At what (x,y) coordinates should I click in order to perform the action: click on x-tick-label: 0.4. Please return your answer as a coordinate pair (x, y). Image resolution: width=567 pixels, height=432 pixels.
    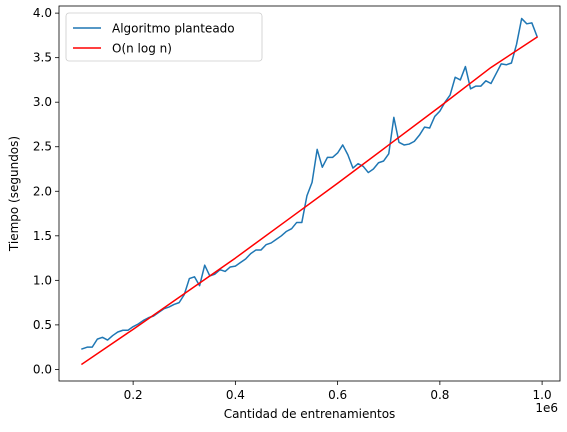
    Looking at the image, I should click on (235, 395).